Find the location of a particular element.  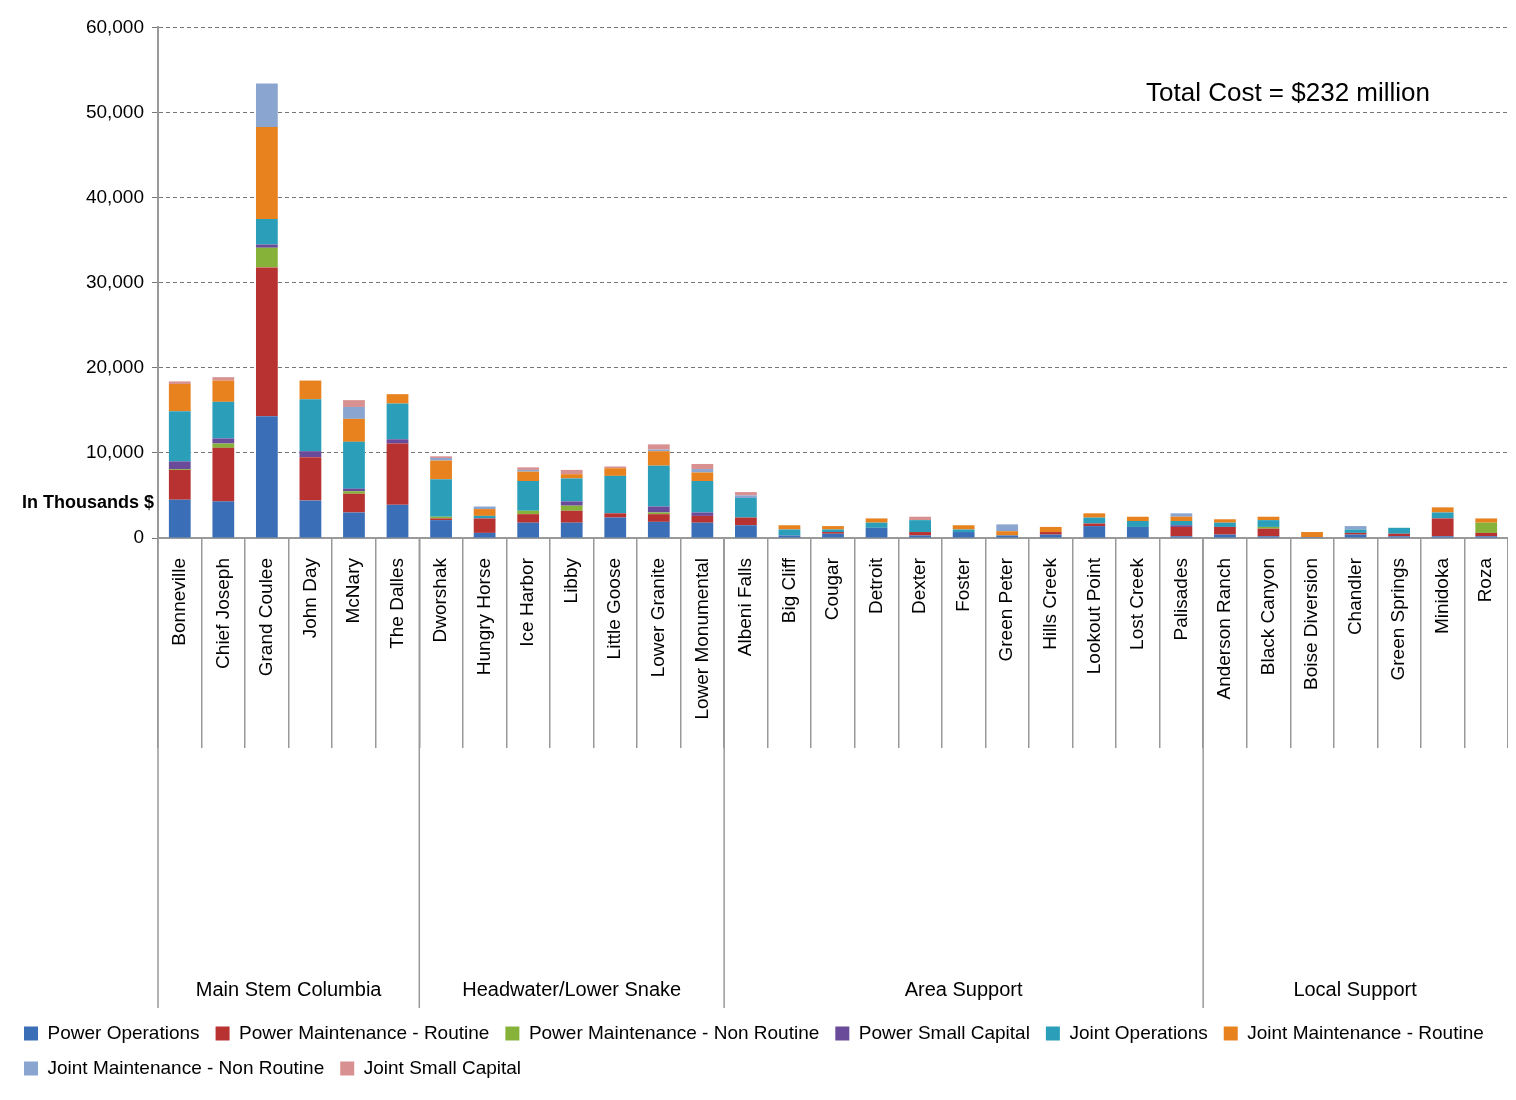

text: Area Support is located at coordinates (964, 988).